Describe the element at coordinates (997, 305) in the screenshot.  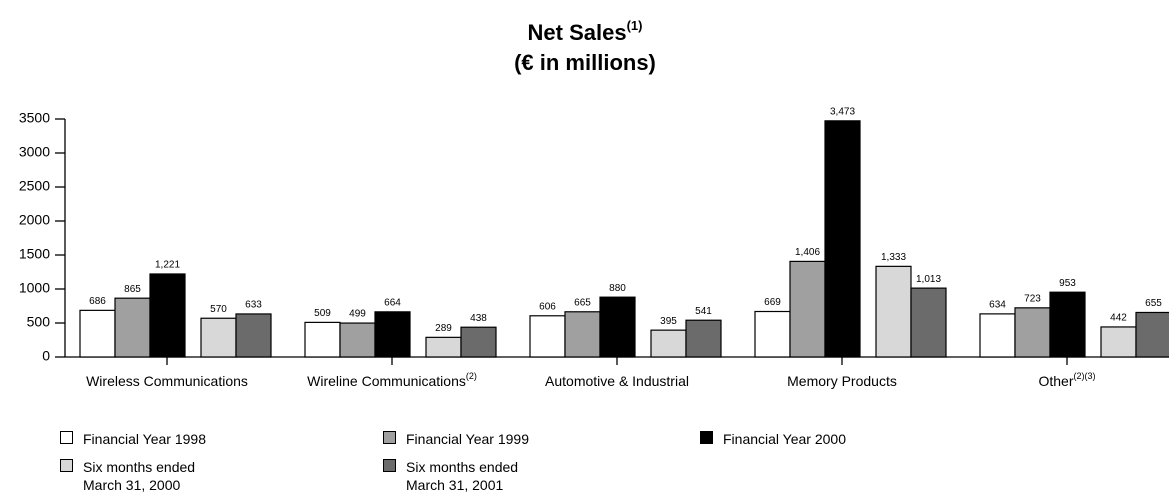
I see `value-label: 634` at that location.